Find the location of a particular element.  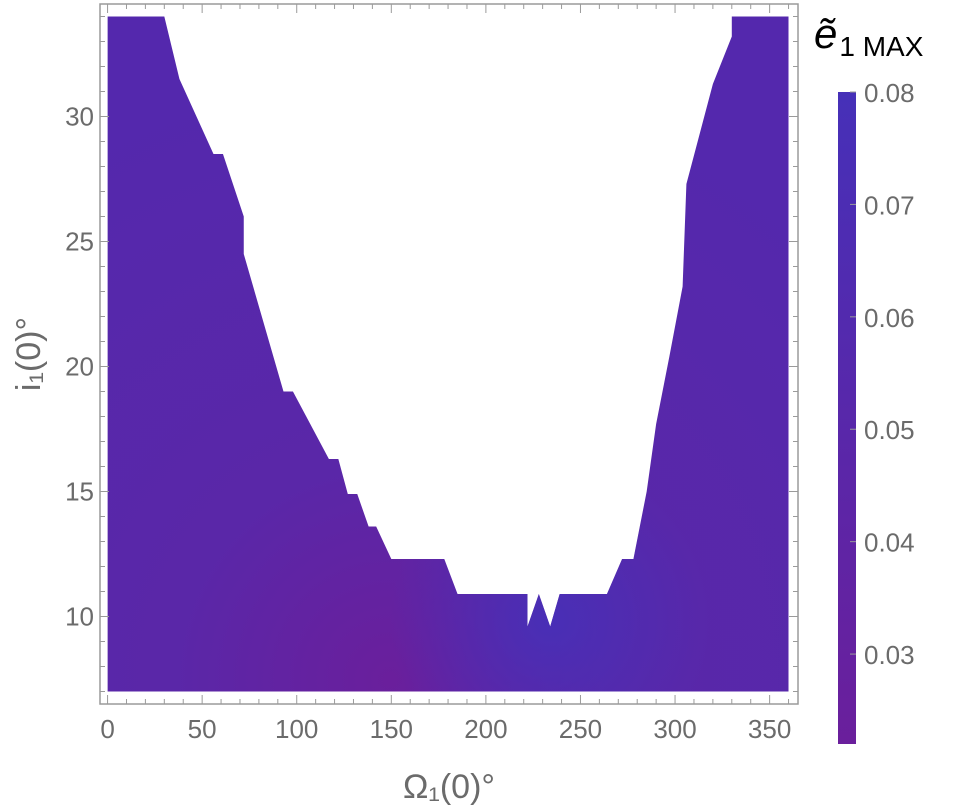

x-axis-title: Ω₁(0)° is located at coordinates (449, 787).